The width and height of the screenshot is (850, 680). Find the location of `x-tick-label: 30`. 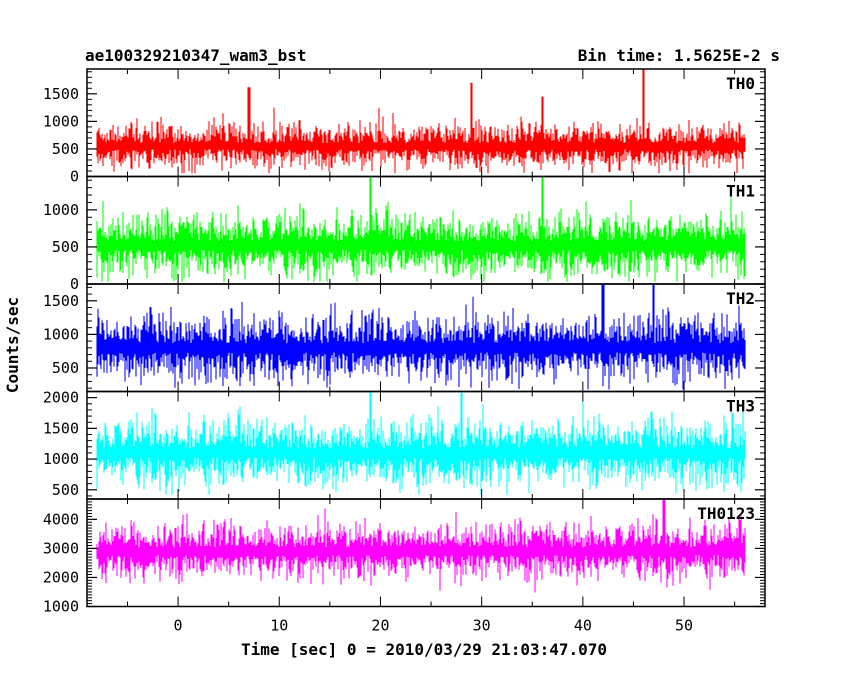

x-tick-label: 30 is located at coordinates (482, 626).